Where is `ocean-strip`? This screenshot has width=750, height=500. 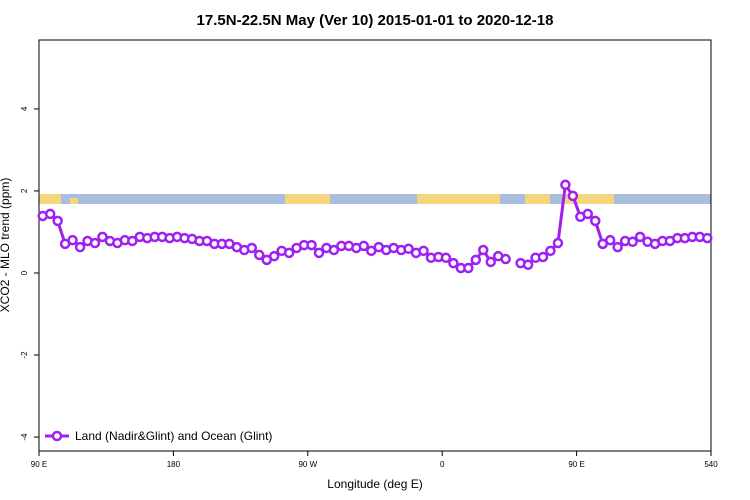
ocean-strip is located at coordinates (375, 199).